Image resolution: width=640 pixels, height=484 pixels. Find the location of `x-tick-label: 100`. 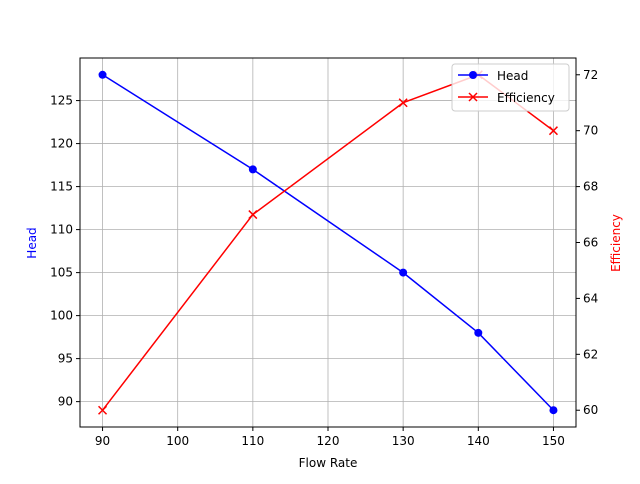

x-tick-label: 100 is located at coordinates (177, 441).